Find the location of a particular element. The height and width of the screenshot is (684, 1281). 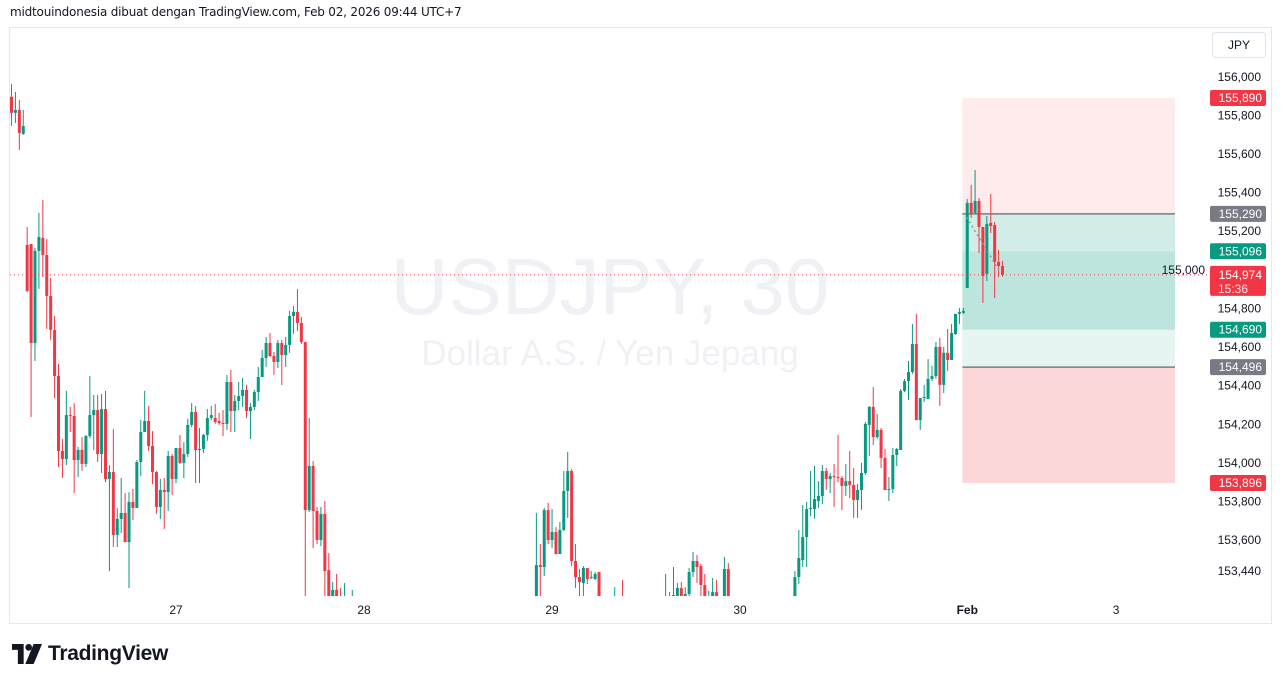

price-tag-background is located at coordinates (1238, 98).